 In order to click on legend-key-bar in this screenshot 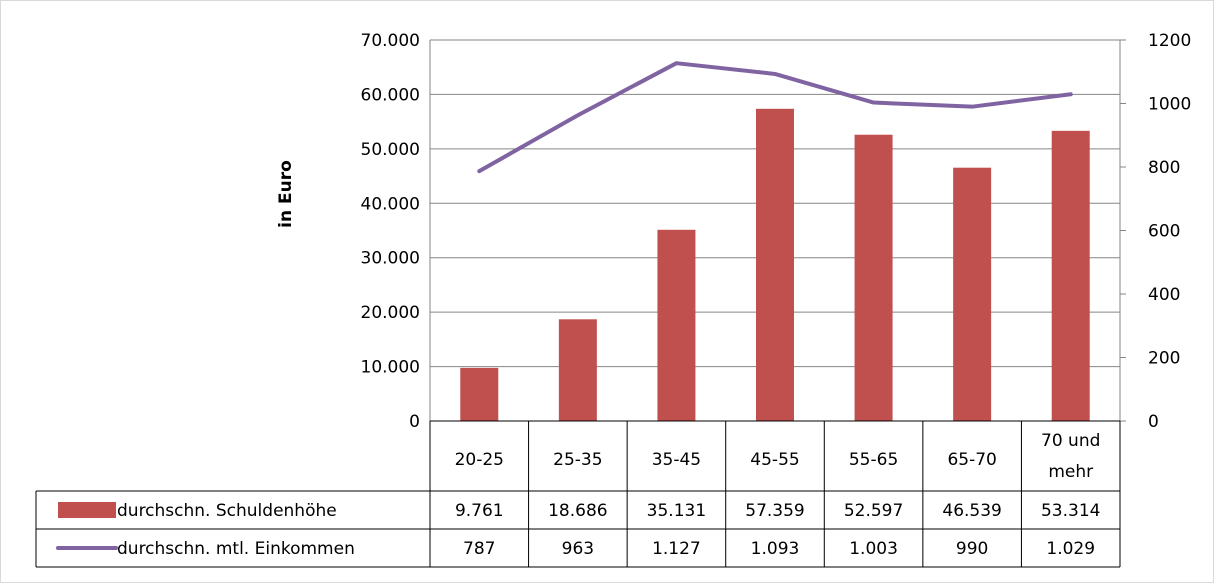, I will do `click(87, 510)`.